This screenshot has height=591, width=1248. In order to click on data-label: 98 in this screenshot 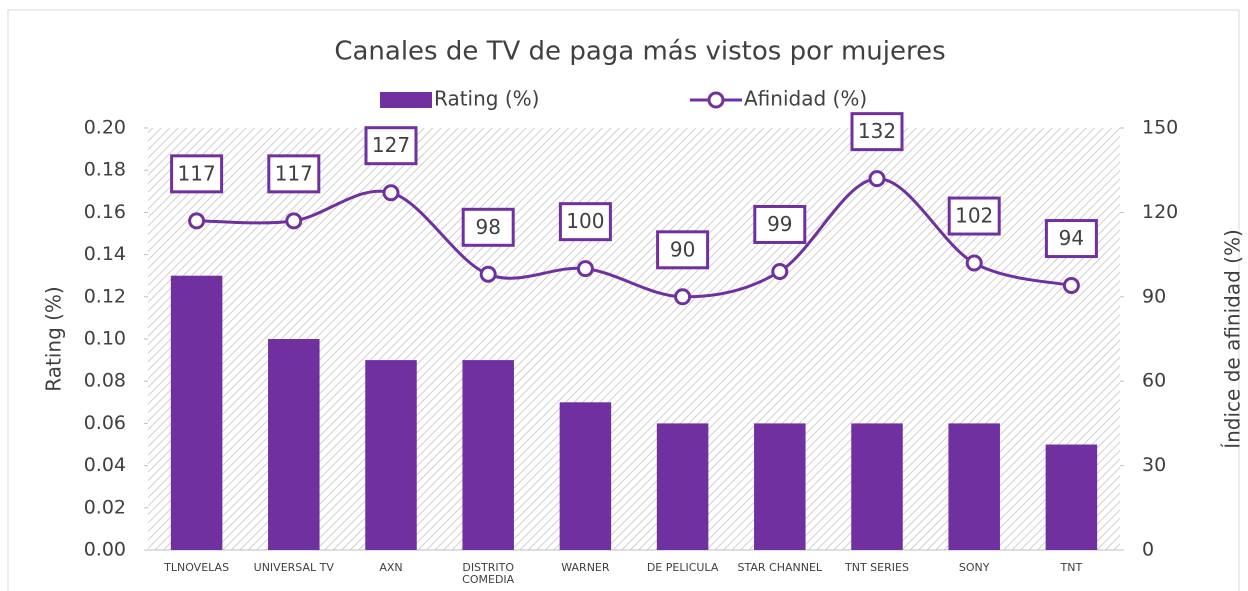, I will do `click(487, 227)`.